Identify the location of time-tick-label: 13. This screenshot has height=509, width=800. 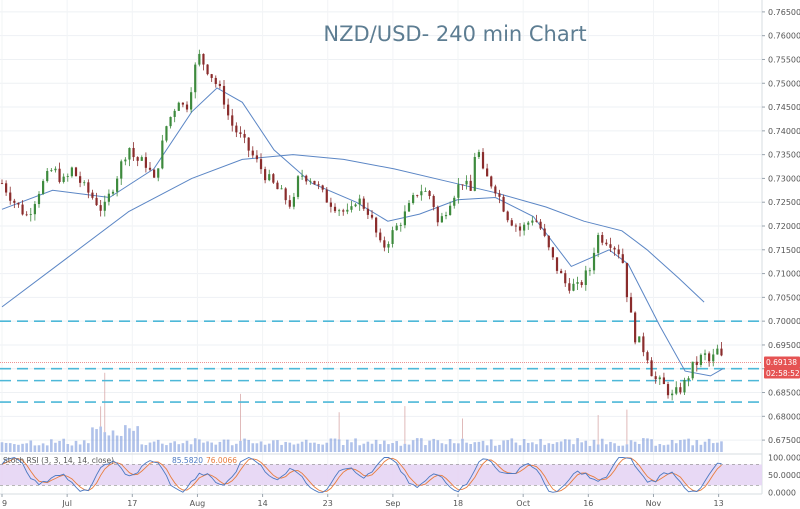
(719, 503).